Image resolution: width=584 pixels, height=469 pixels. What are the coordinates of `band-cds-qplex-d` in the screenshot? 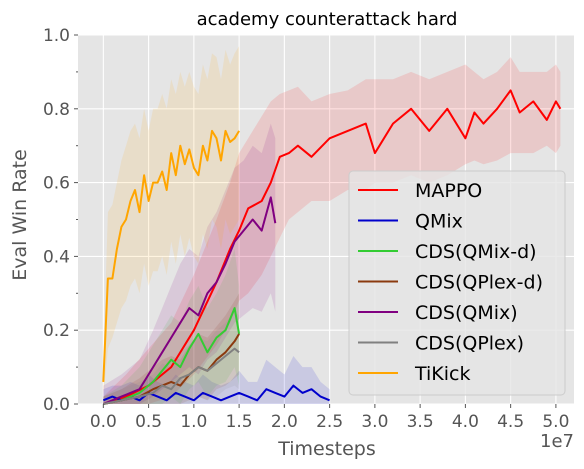 It's located at (171, 348).